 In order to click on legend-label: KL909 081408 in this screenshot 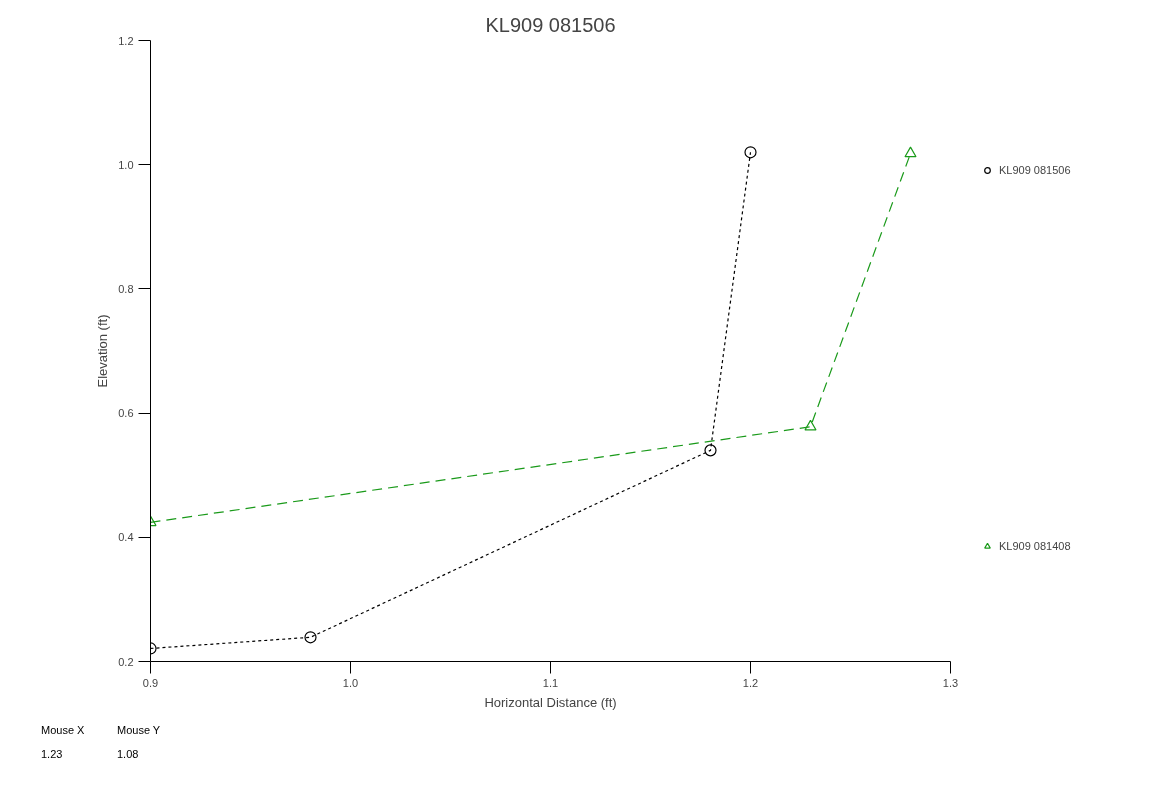, I will do `click(1035, 546)`.